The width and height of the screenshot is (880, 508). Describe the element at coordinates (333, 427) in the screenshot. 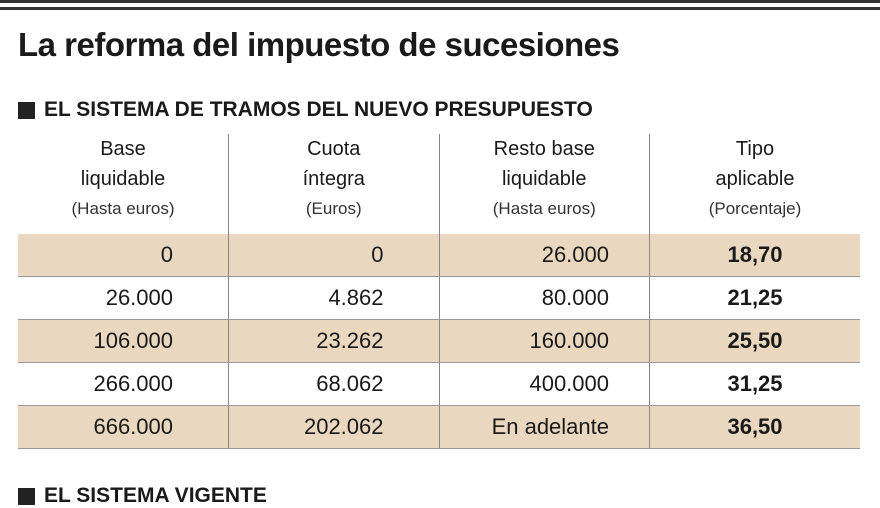

I see `cell: 202.062` at that location.